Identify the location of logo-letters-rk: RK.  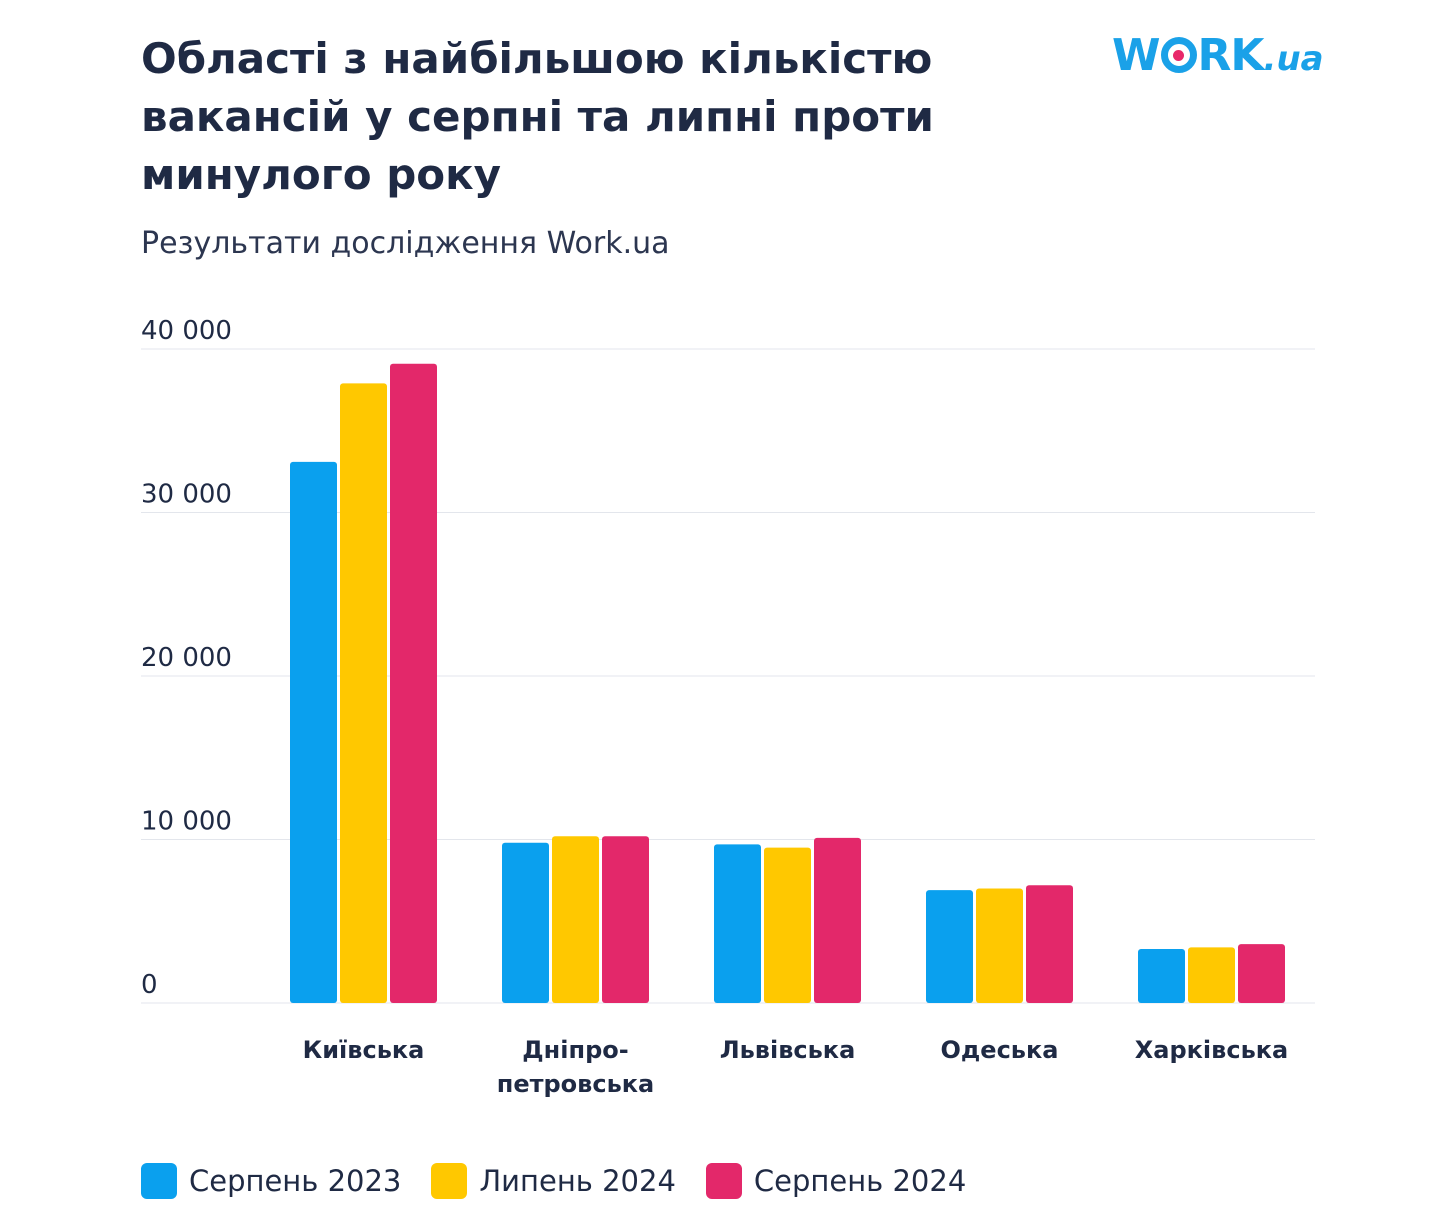
(1231, 55).